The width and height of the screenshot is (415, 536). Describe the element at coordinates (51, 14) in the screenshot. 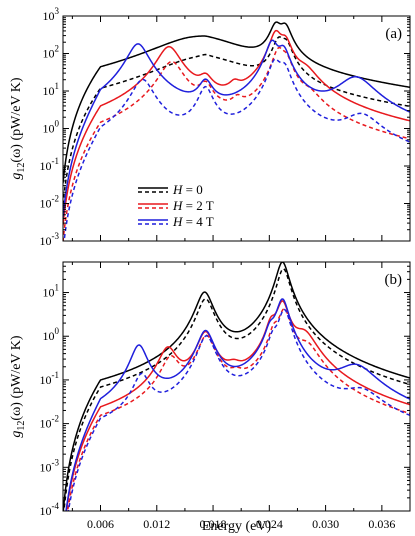

I see `ytick-label: 10³` at that location.